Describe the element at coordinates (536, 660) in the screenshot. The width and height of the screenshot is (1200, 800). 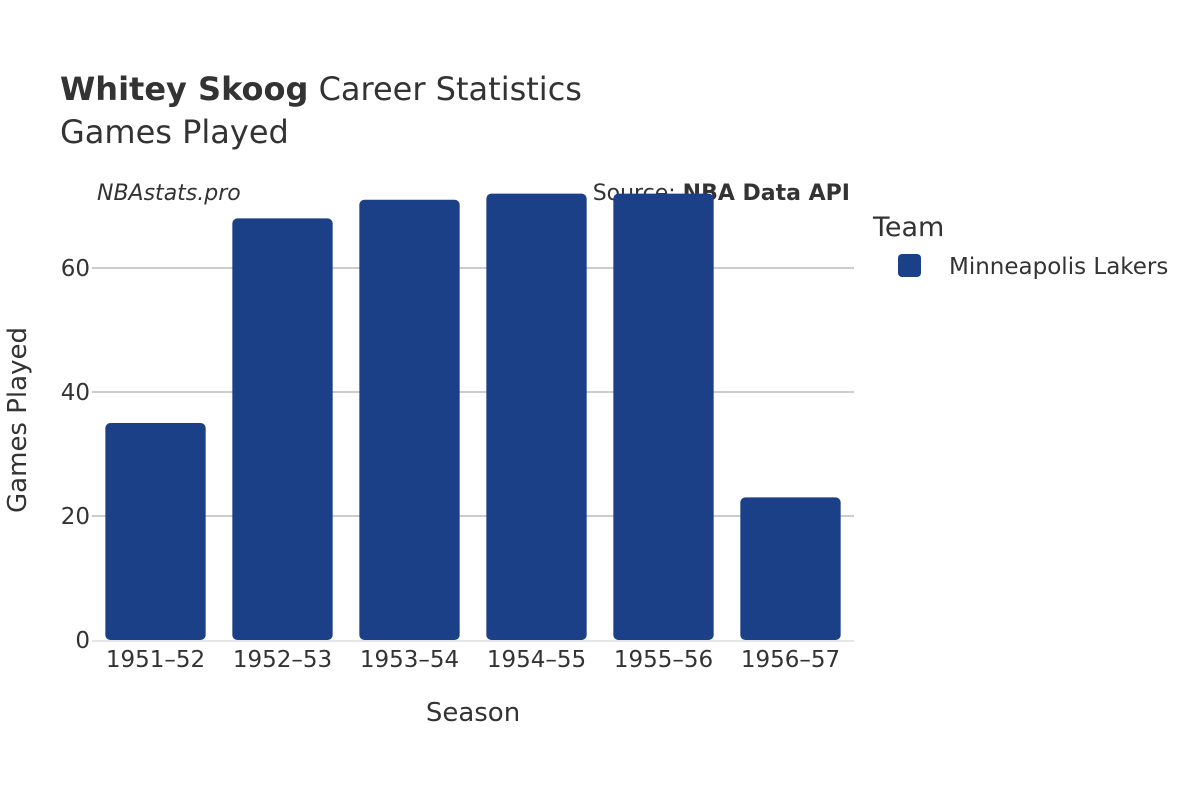
I see `x-tick-label: 1954–55` at that location.